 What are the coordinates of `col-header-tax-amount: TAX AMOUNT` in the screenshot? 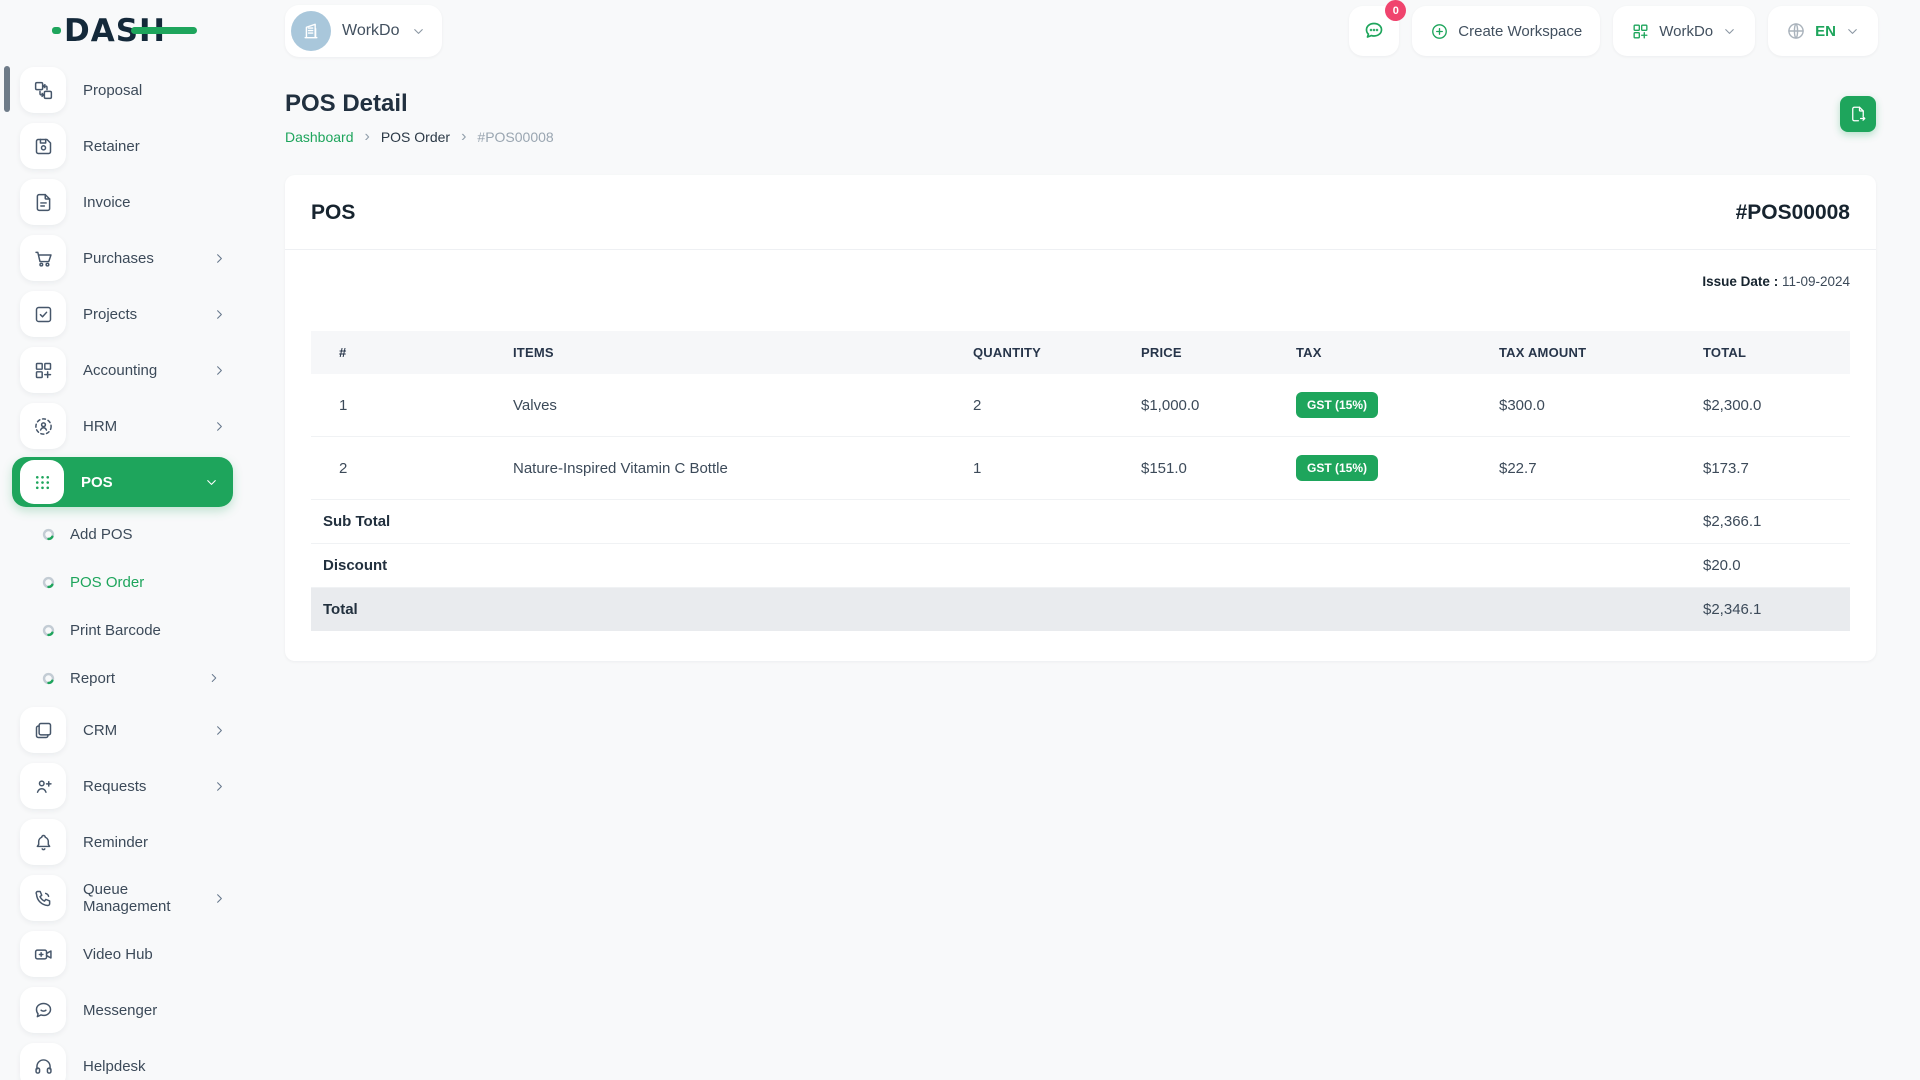 It's located at (1589, 352).